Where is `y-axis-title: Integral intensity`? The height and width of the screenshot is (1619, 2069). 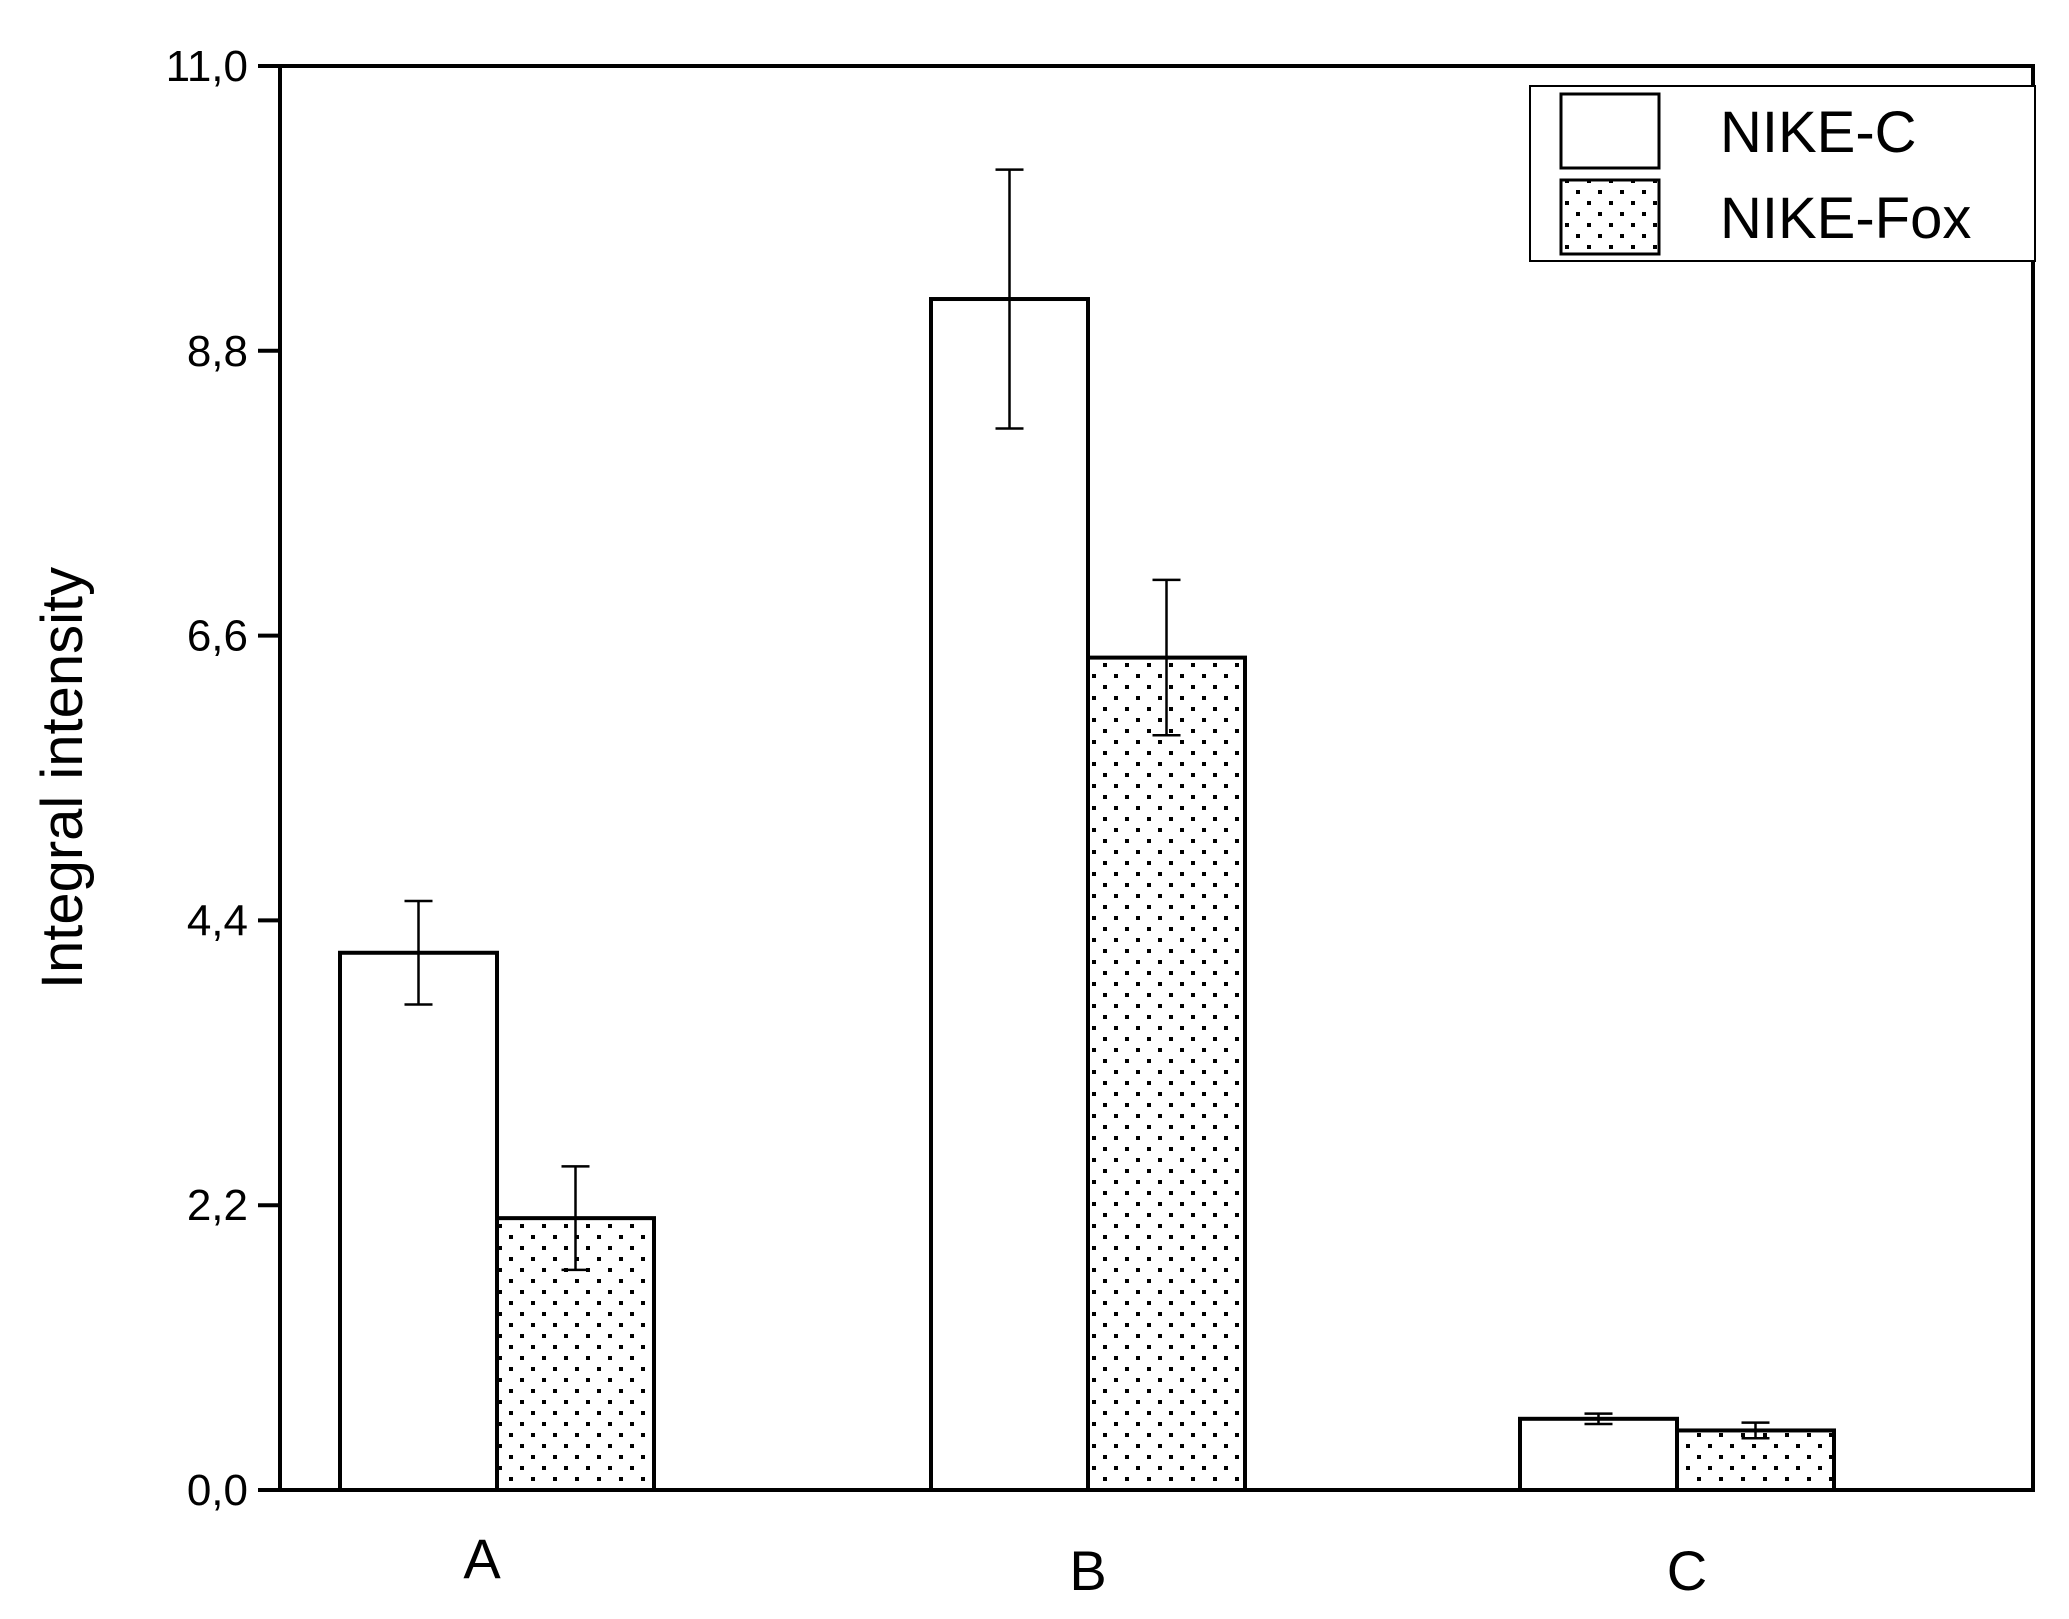 y-axis-title: Integral intensity is located at coordinates (62, 778).